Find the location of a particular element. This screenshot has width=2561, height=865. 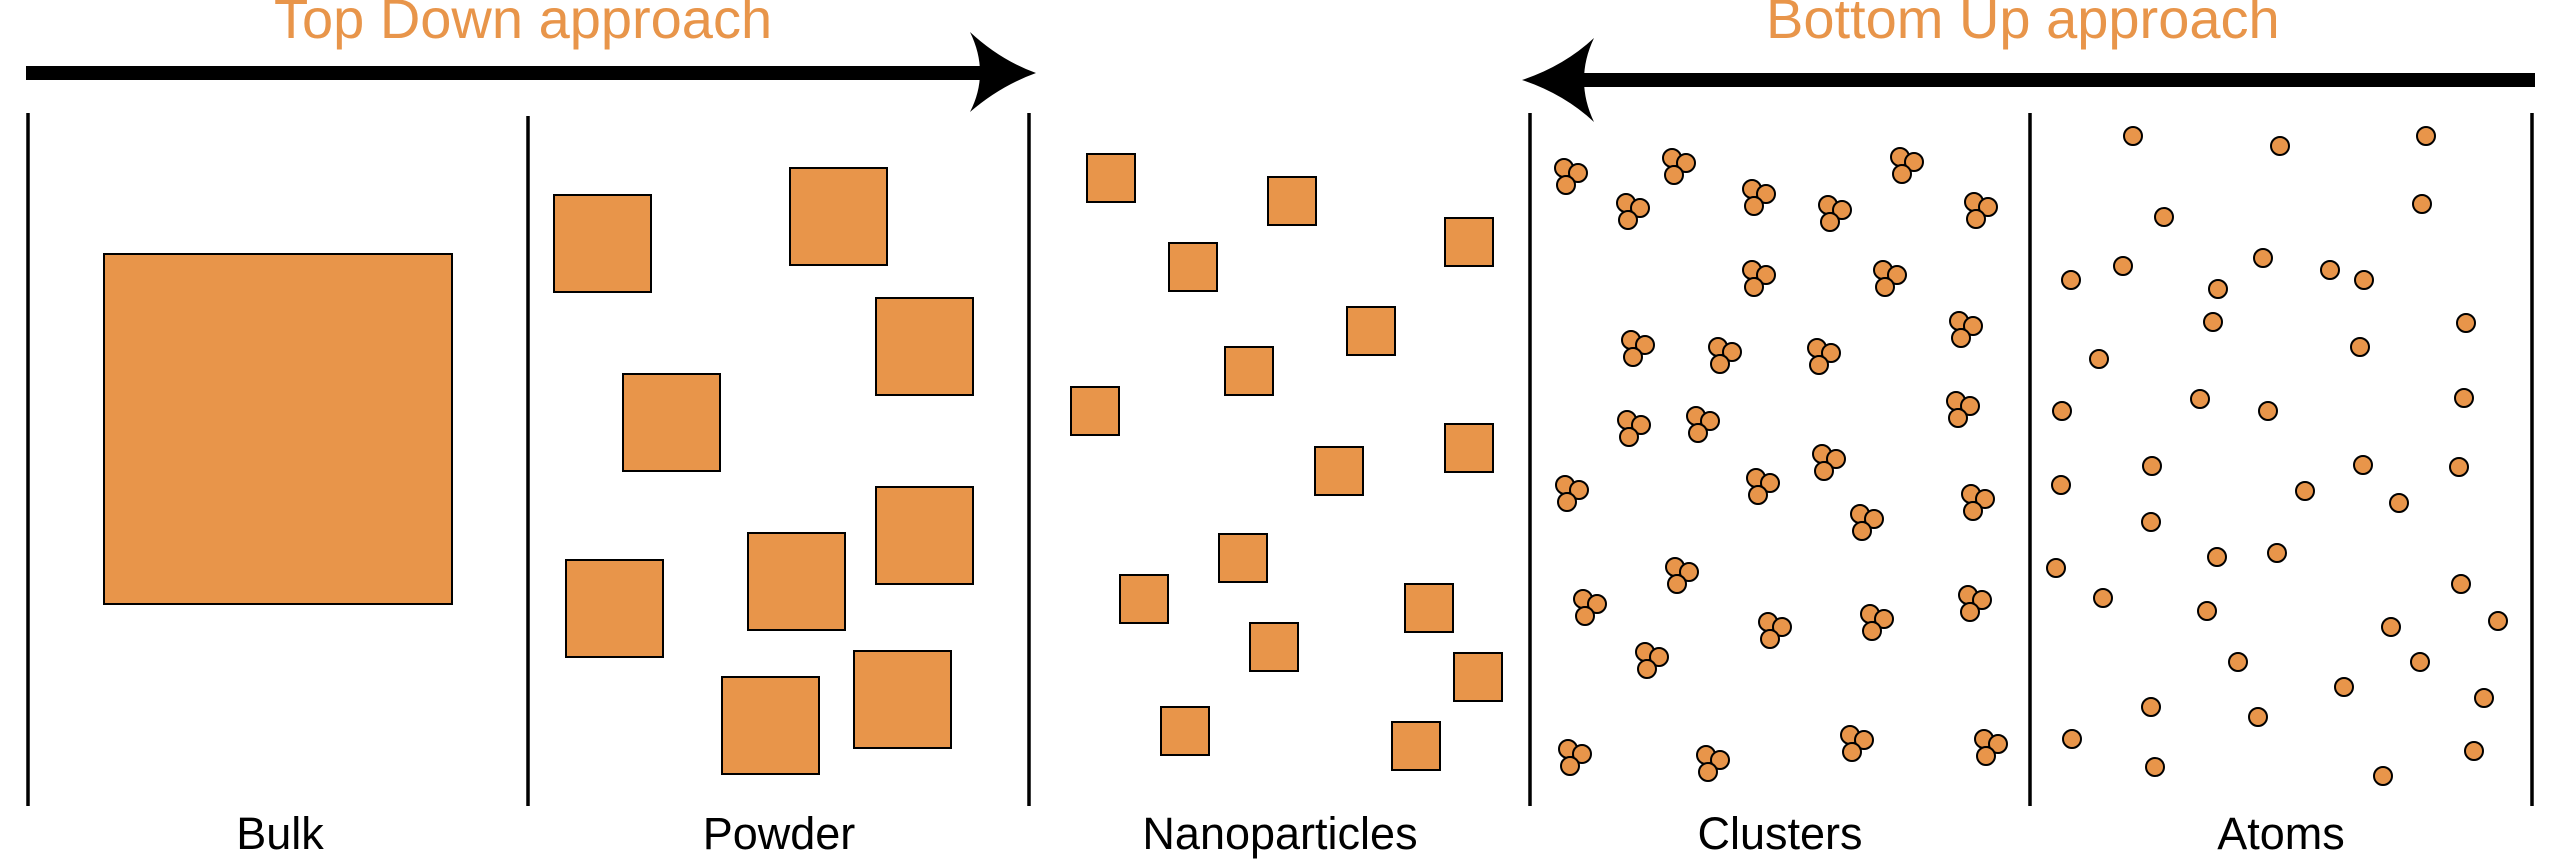

powder-particles is located at coordinates (763, 471).